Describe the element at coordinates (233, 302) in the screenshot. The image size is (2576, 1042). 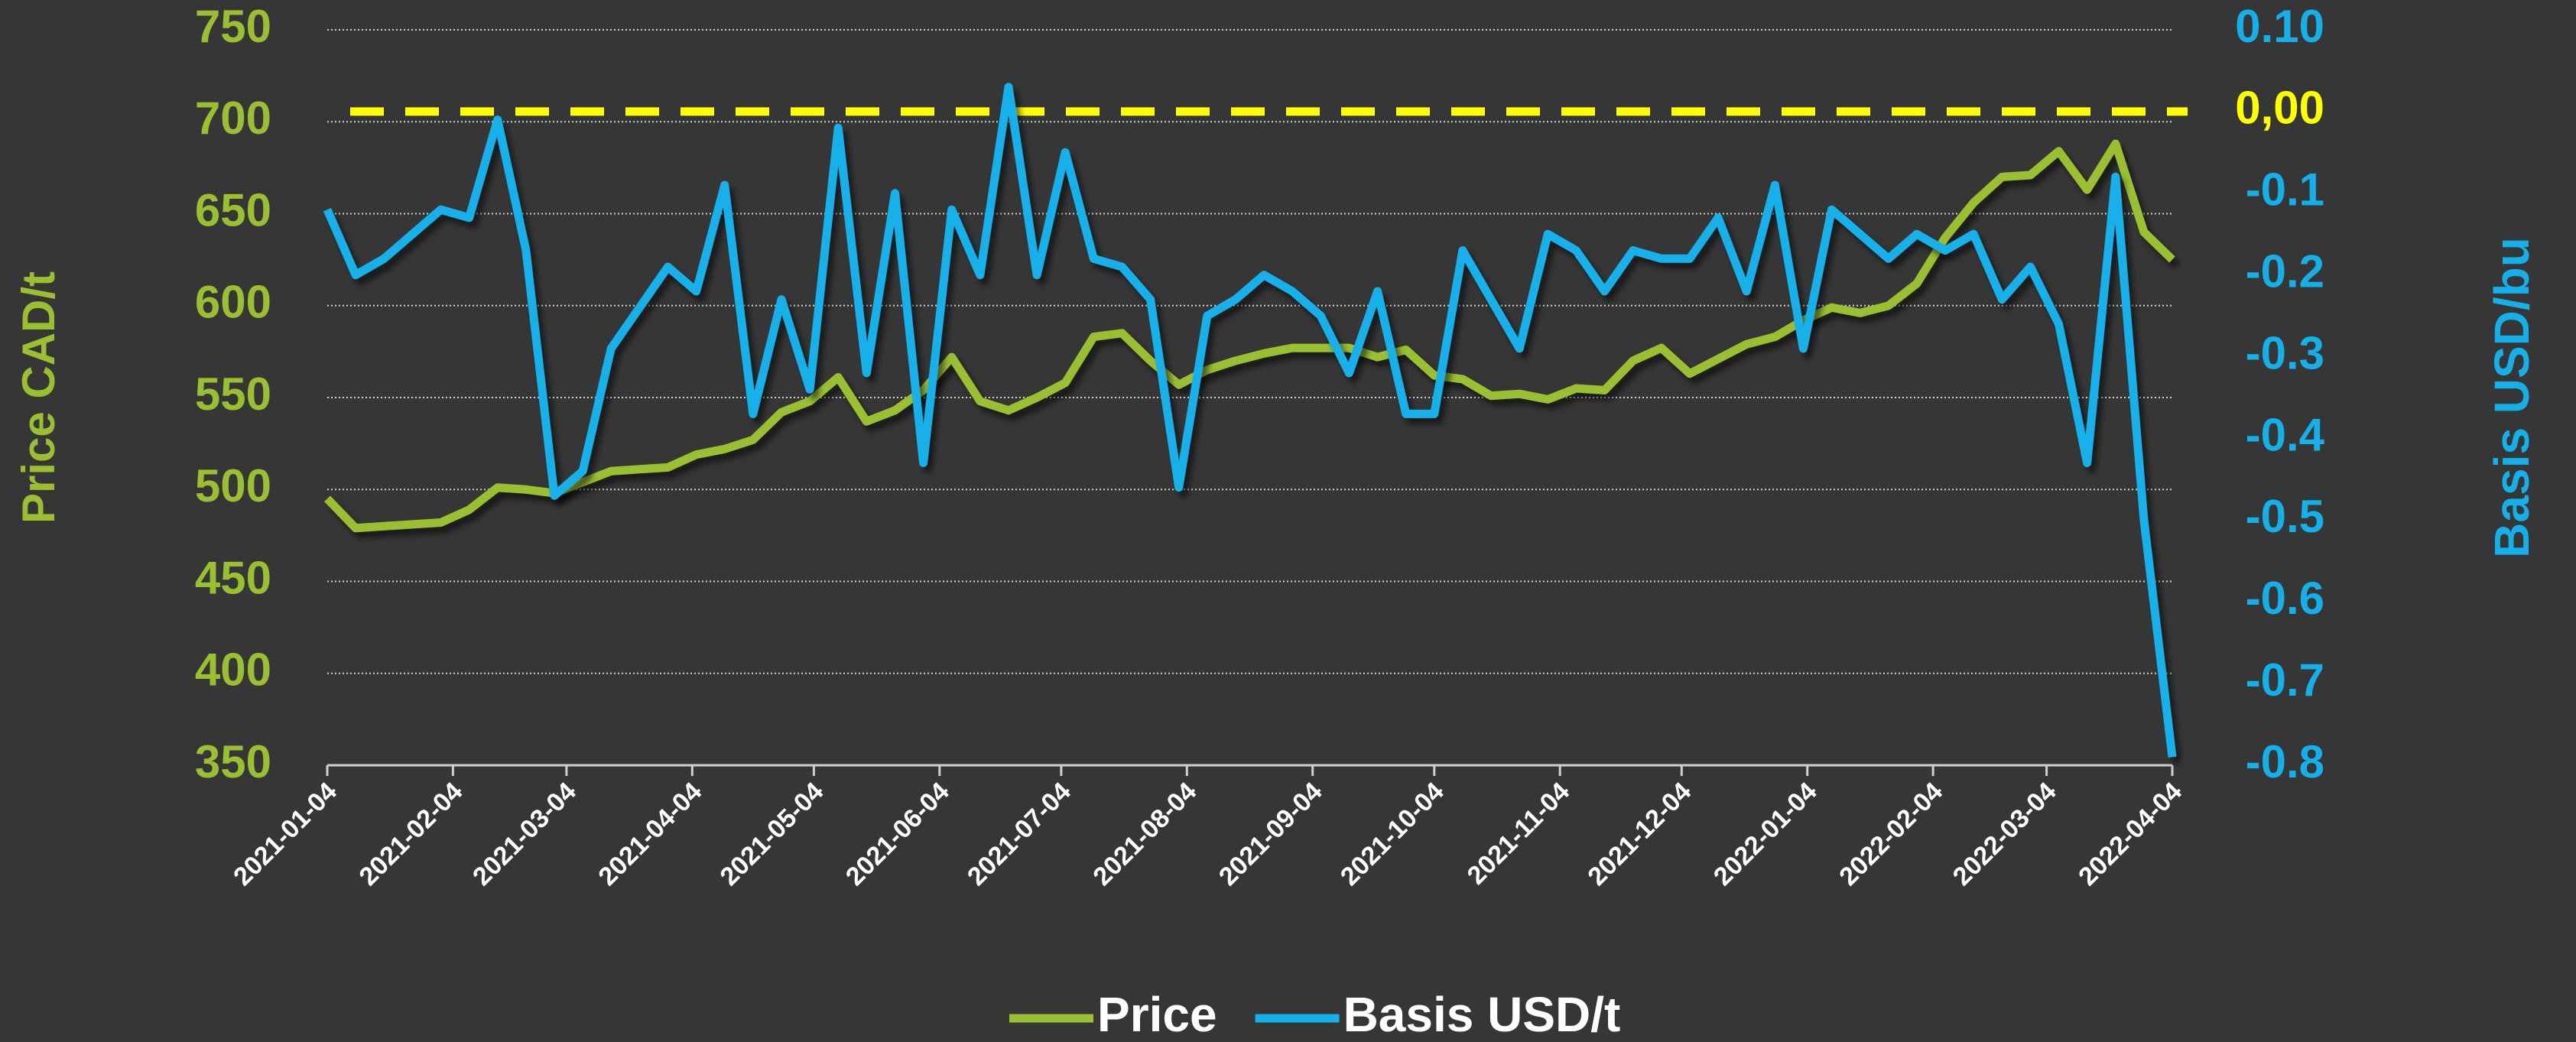
I see `y-tick-label: 600` at that location.